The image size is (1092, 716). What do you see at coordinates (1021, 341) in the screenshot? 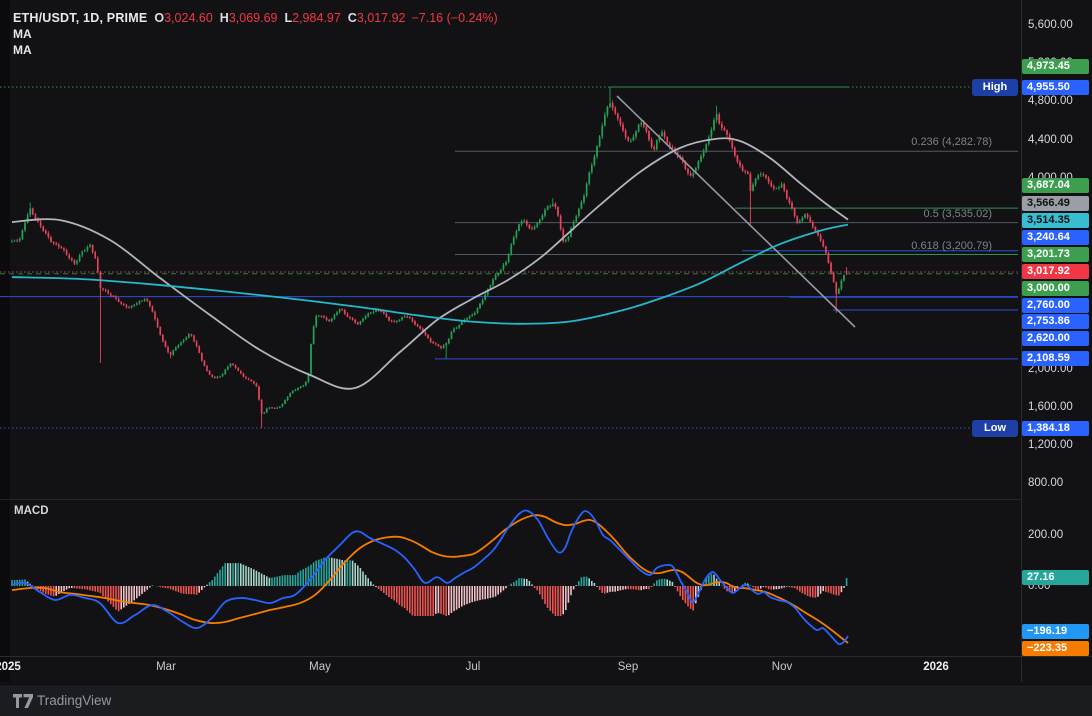
I see `price-scale-border` at bounding box center [1021, 341].